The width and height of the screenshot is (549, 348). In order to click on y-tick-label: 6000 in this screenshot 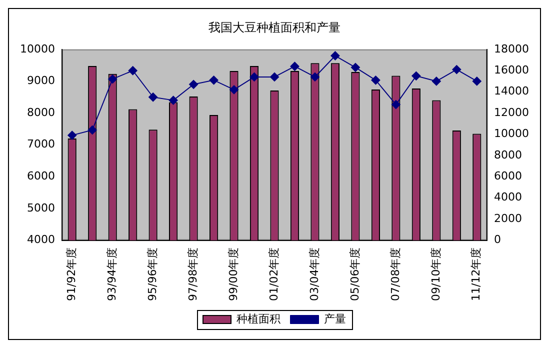, I will do `click(40, 176)`.